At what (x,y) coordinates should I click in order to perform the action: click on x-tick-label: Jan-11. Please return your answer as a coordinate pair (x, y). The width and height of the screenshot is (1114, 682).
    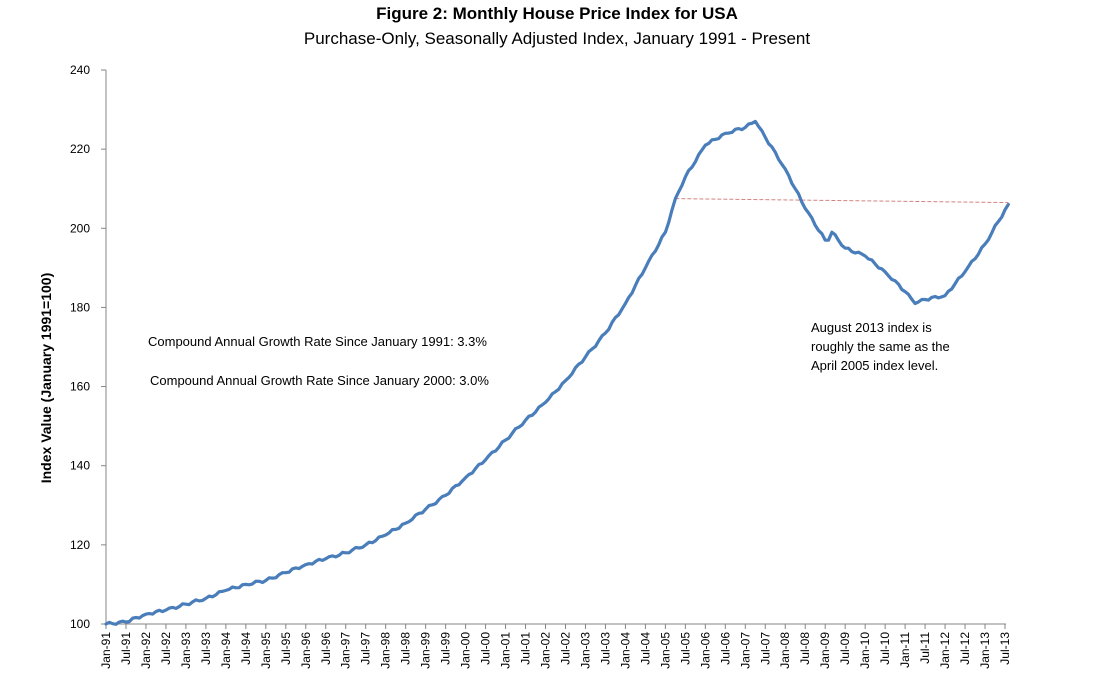
    Looking at the image, I should click on (905, 650).